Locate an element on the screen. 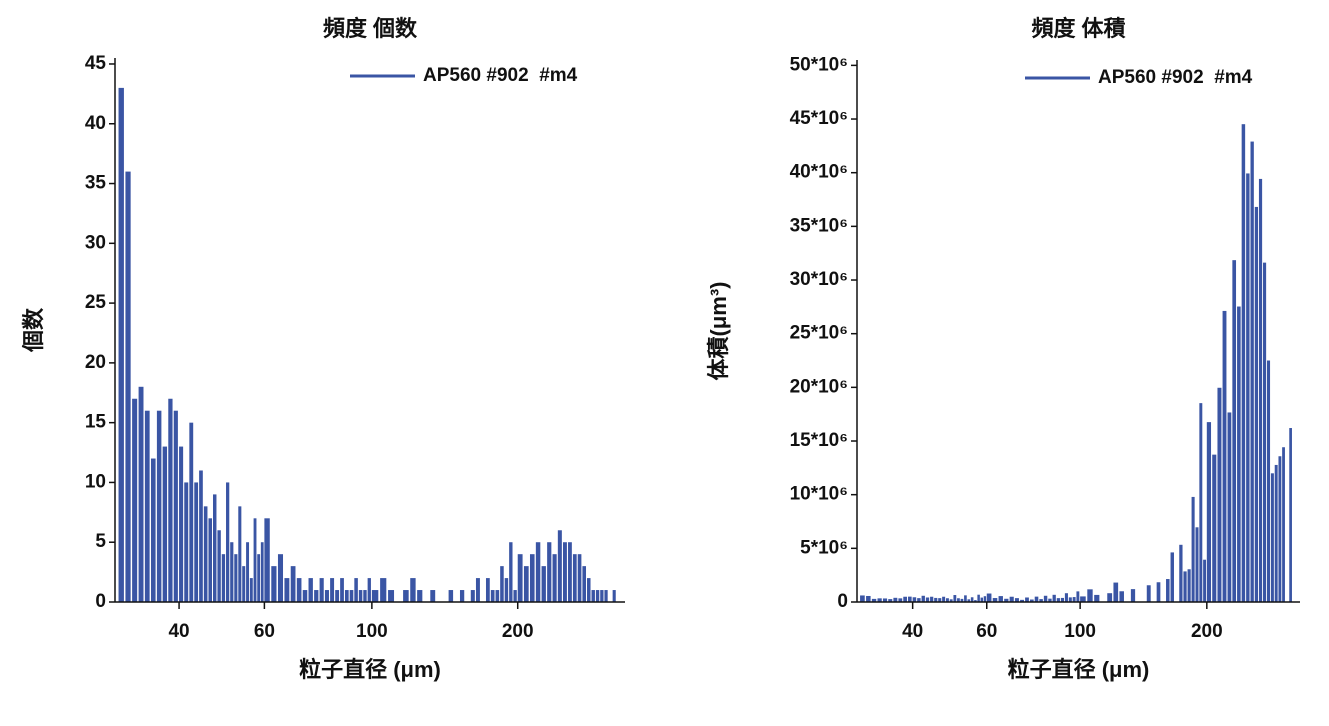 The image size is (1329, 726). y-axis-label: 個数 is located at coordinates (33, 330).